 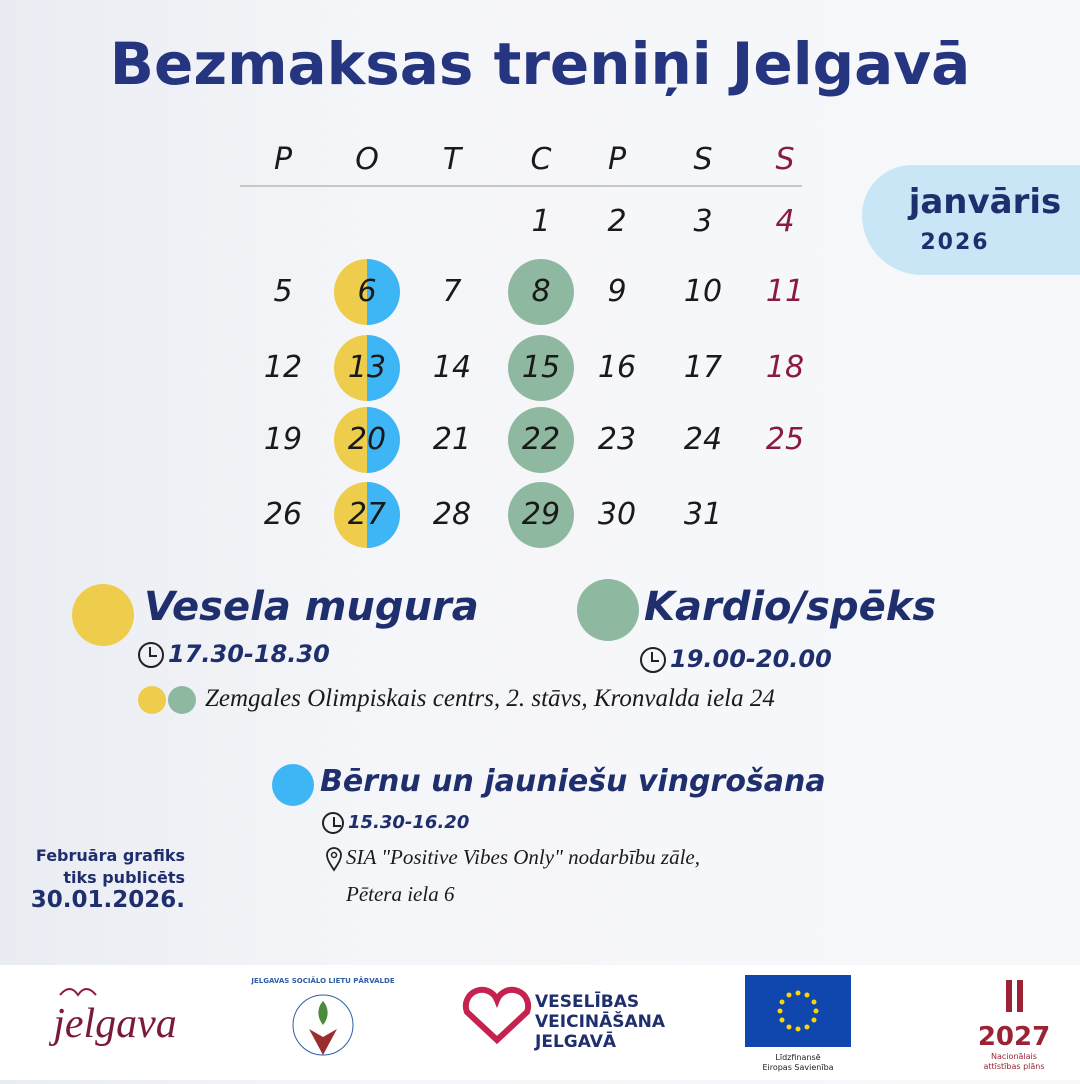 What do you see at coordinates (400, 894) in the screenshot?
I see `kids-location: Pētera iela 6` at bounding box center [400, 894].